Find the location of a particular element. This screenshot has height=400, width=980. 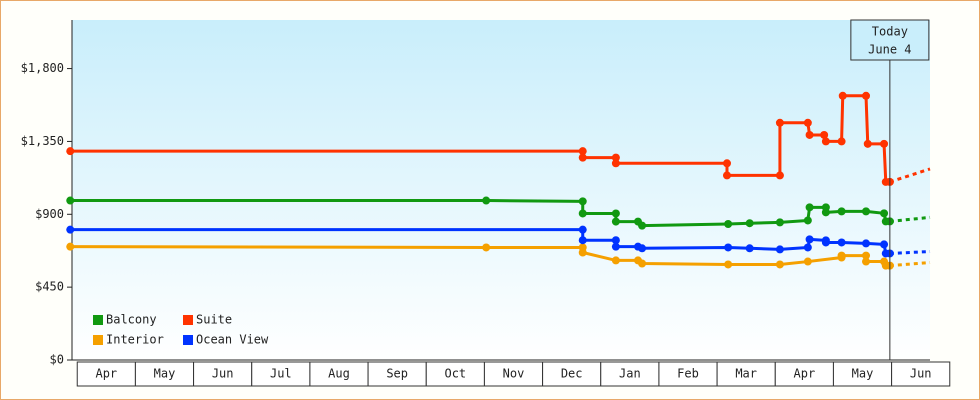

x-tick-label: Sep is located at coordinates (397, 374).